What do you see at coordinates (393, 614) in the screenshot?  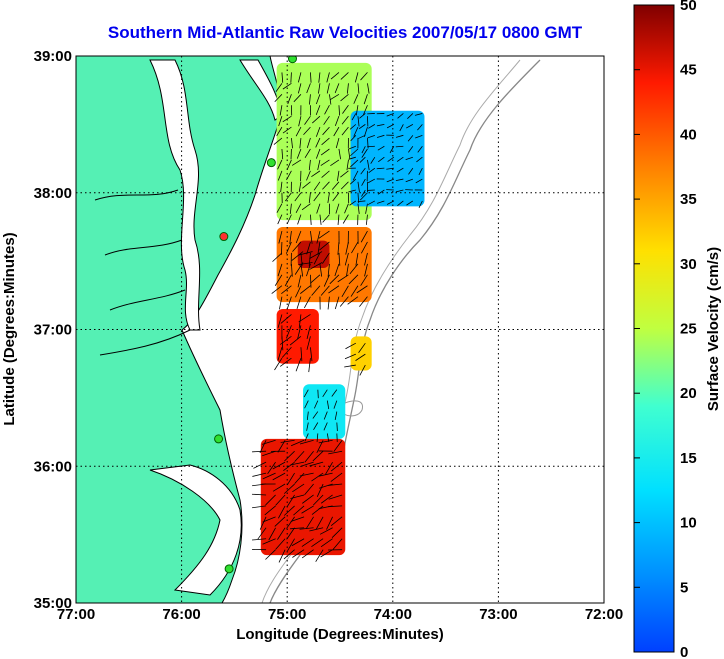 I see `x-tick-label: 74:00` at bounding box center [393, 614].